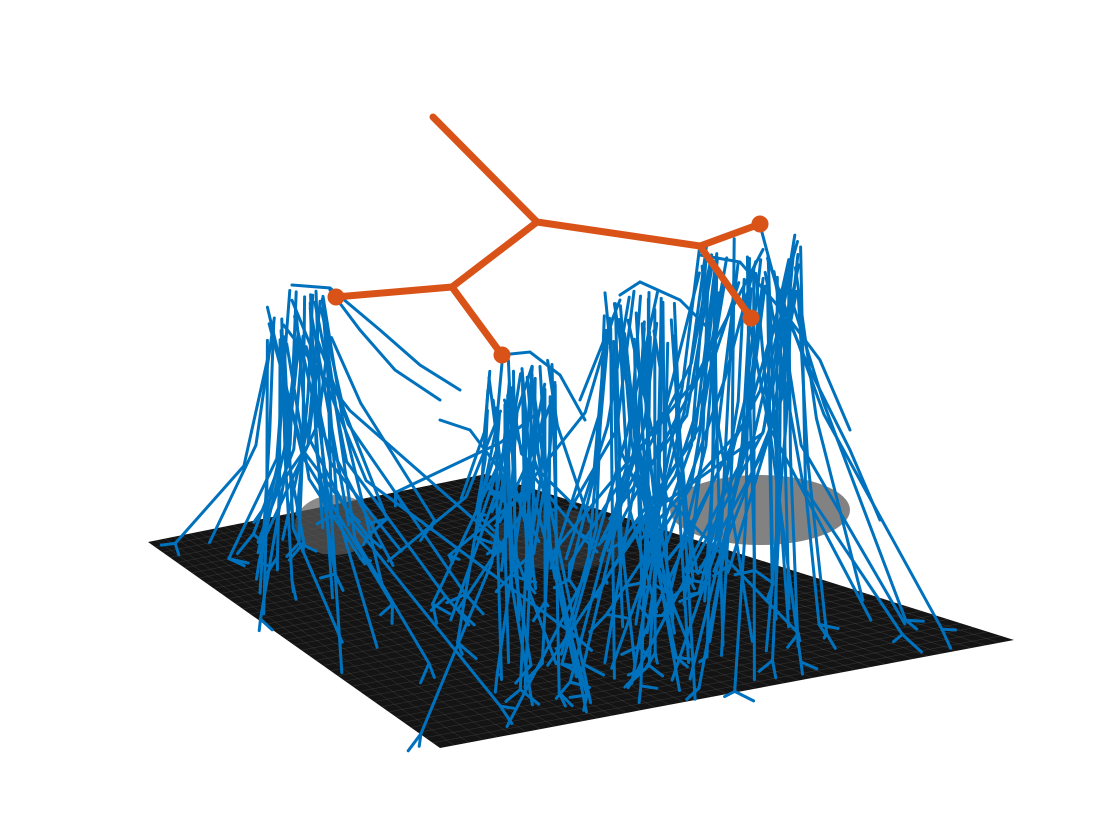 The width and height of the screenshot is (1120, 840). I want to click on orange-tree, so click(548, 238).